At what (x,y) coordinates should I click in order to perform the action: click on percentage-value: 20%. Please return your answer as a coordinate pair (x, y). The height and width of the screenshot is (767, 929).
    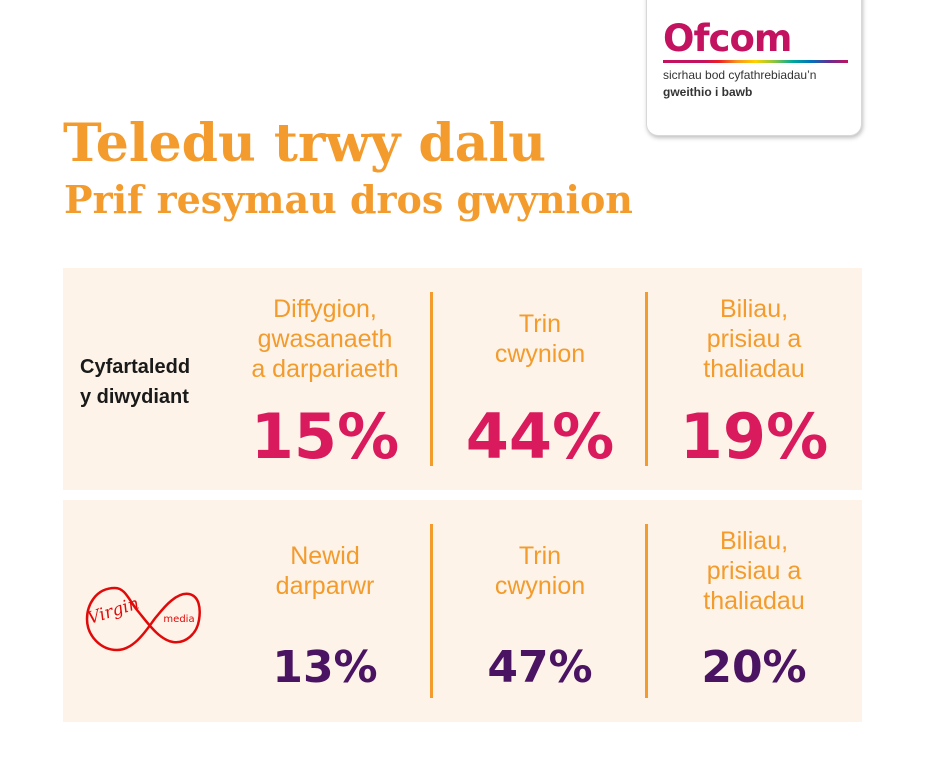
    Looking at the image, I should click on (754, 667).